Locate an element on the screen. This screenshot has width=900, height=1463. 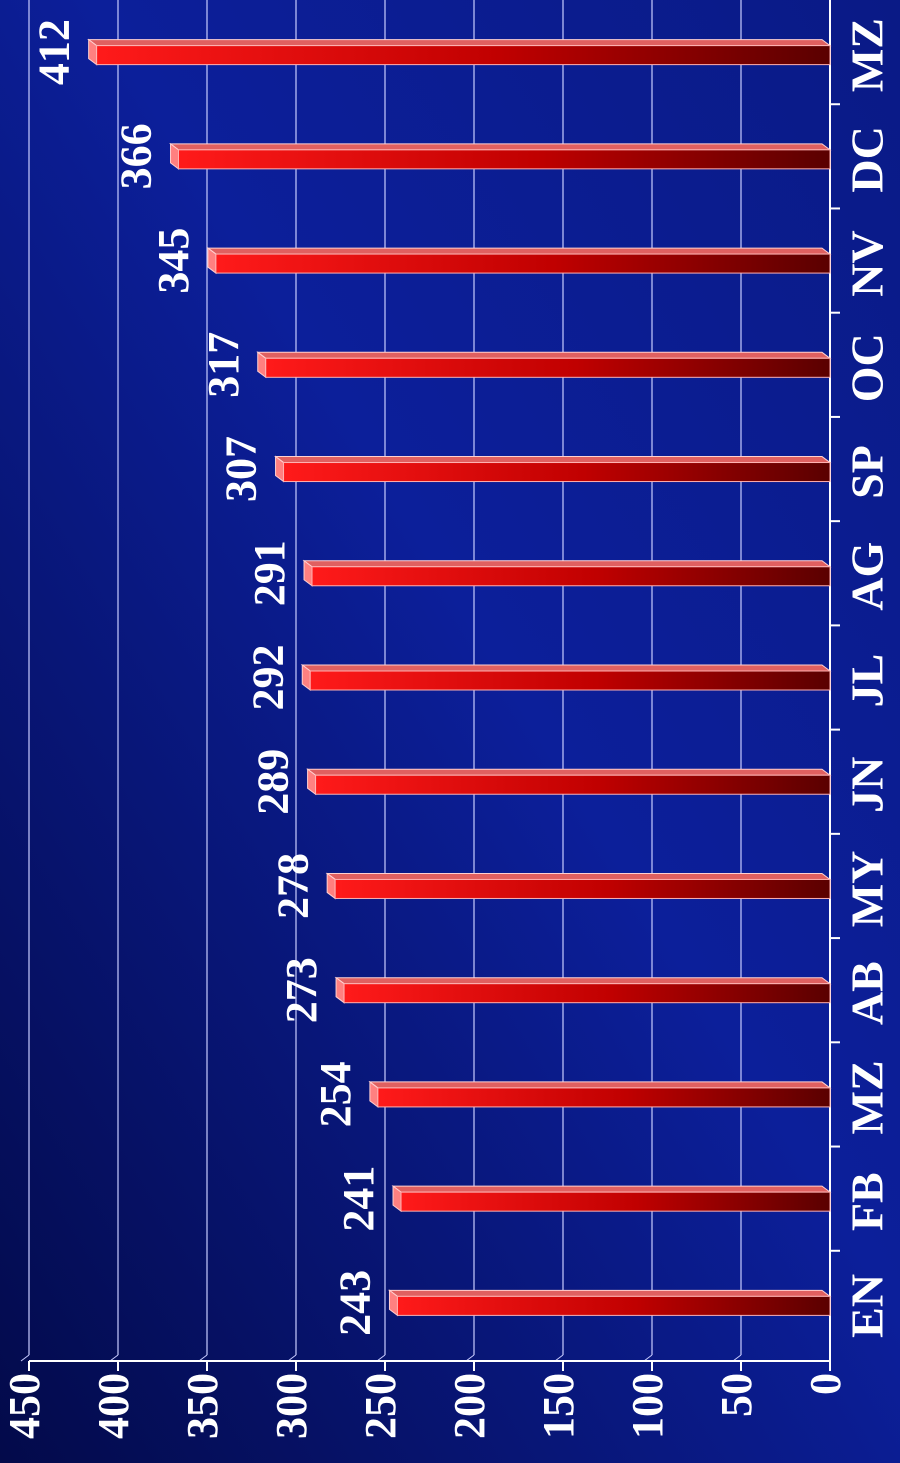
category-label: SP is located at coordinates (867, 472).